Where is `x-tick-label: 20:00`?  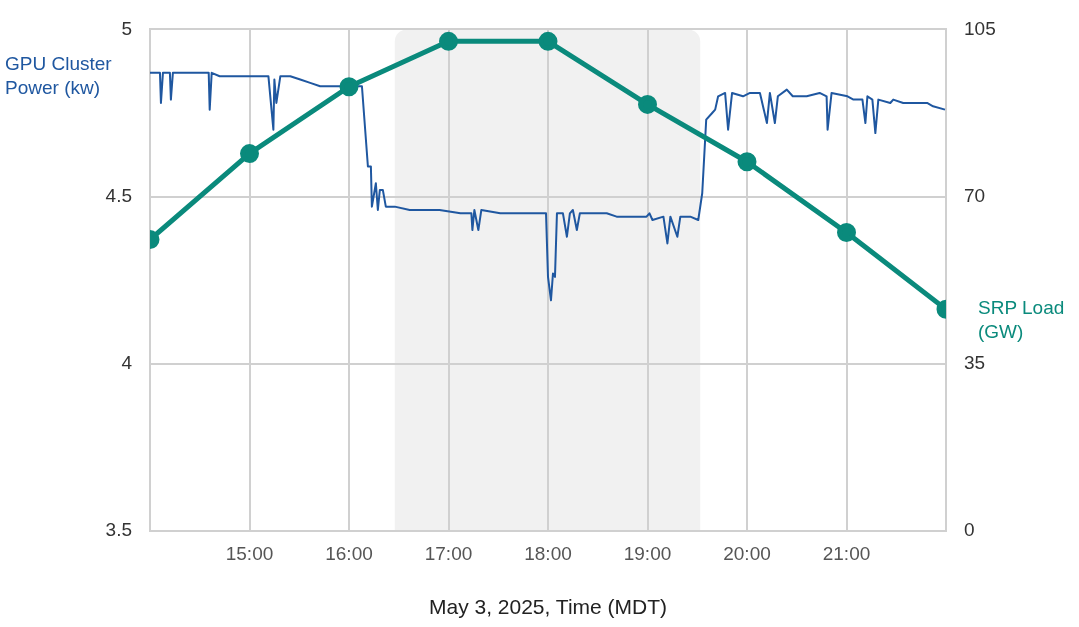
x-tick-label: 20:00 is located at coordinates (747, 553).